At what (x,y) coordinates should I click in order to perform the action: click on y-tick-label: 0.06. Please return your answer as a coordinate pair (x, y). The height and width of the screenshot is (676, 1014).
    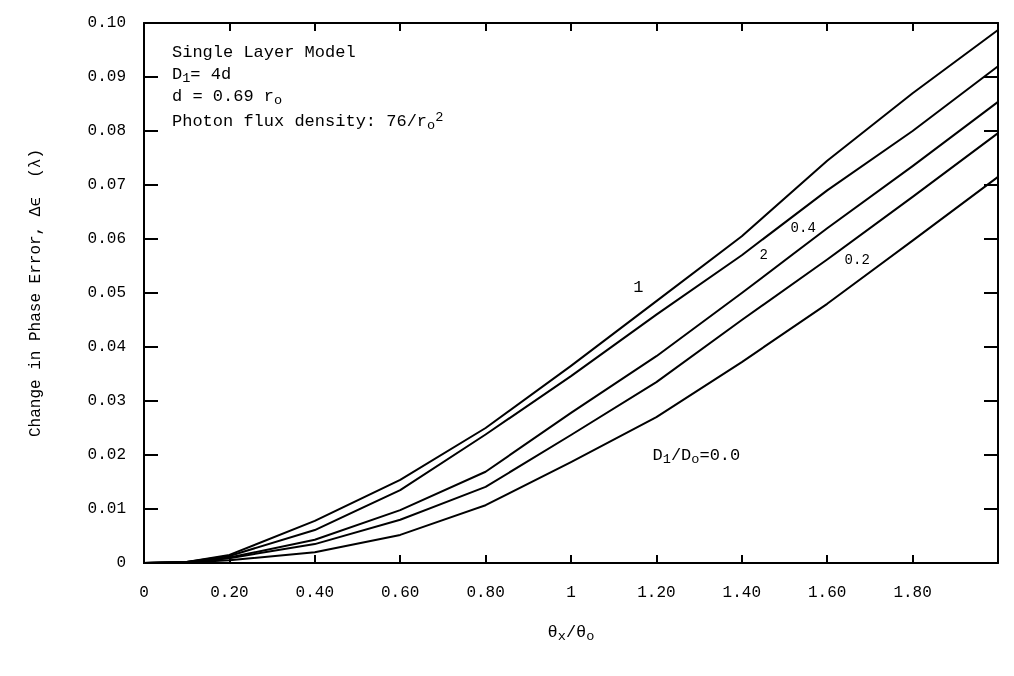
    Looking at the image, I should click on (106, 239).